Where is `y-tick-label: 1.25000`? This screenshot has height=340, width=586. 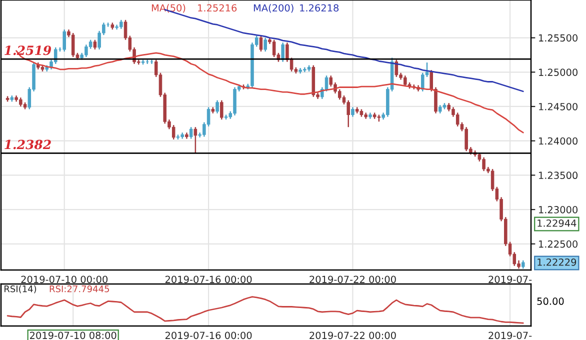
y-tick-label: 1.25000 is located at coordinates (558, 72).